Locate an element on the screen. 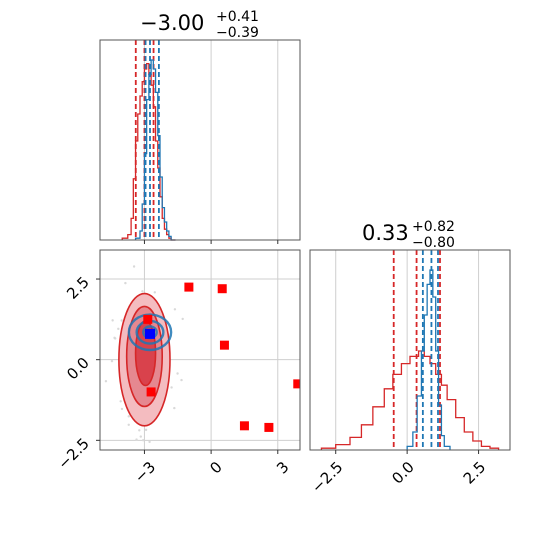  title-y-minus: −0.80 is located at coordinates (433, 243).